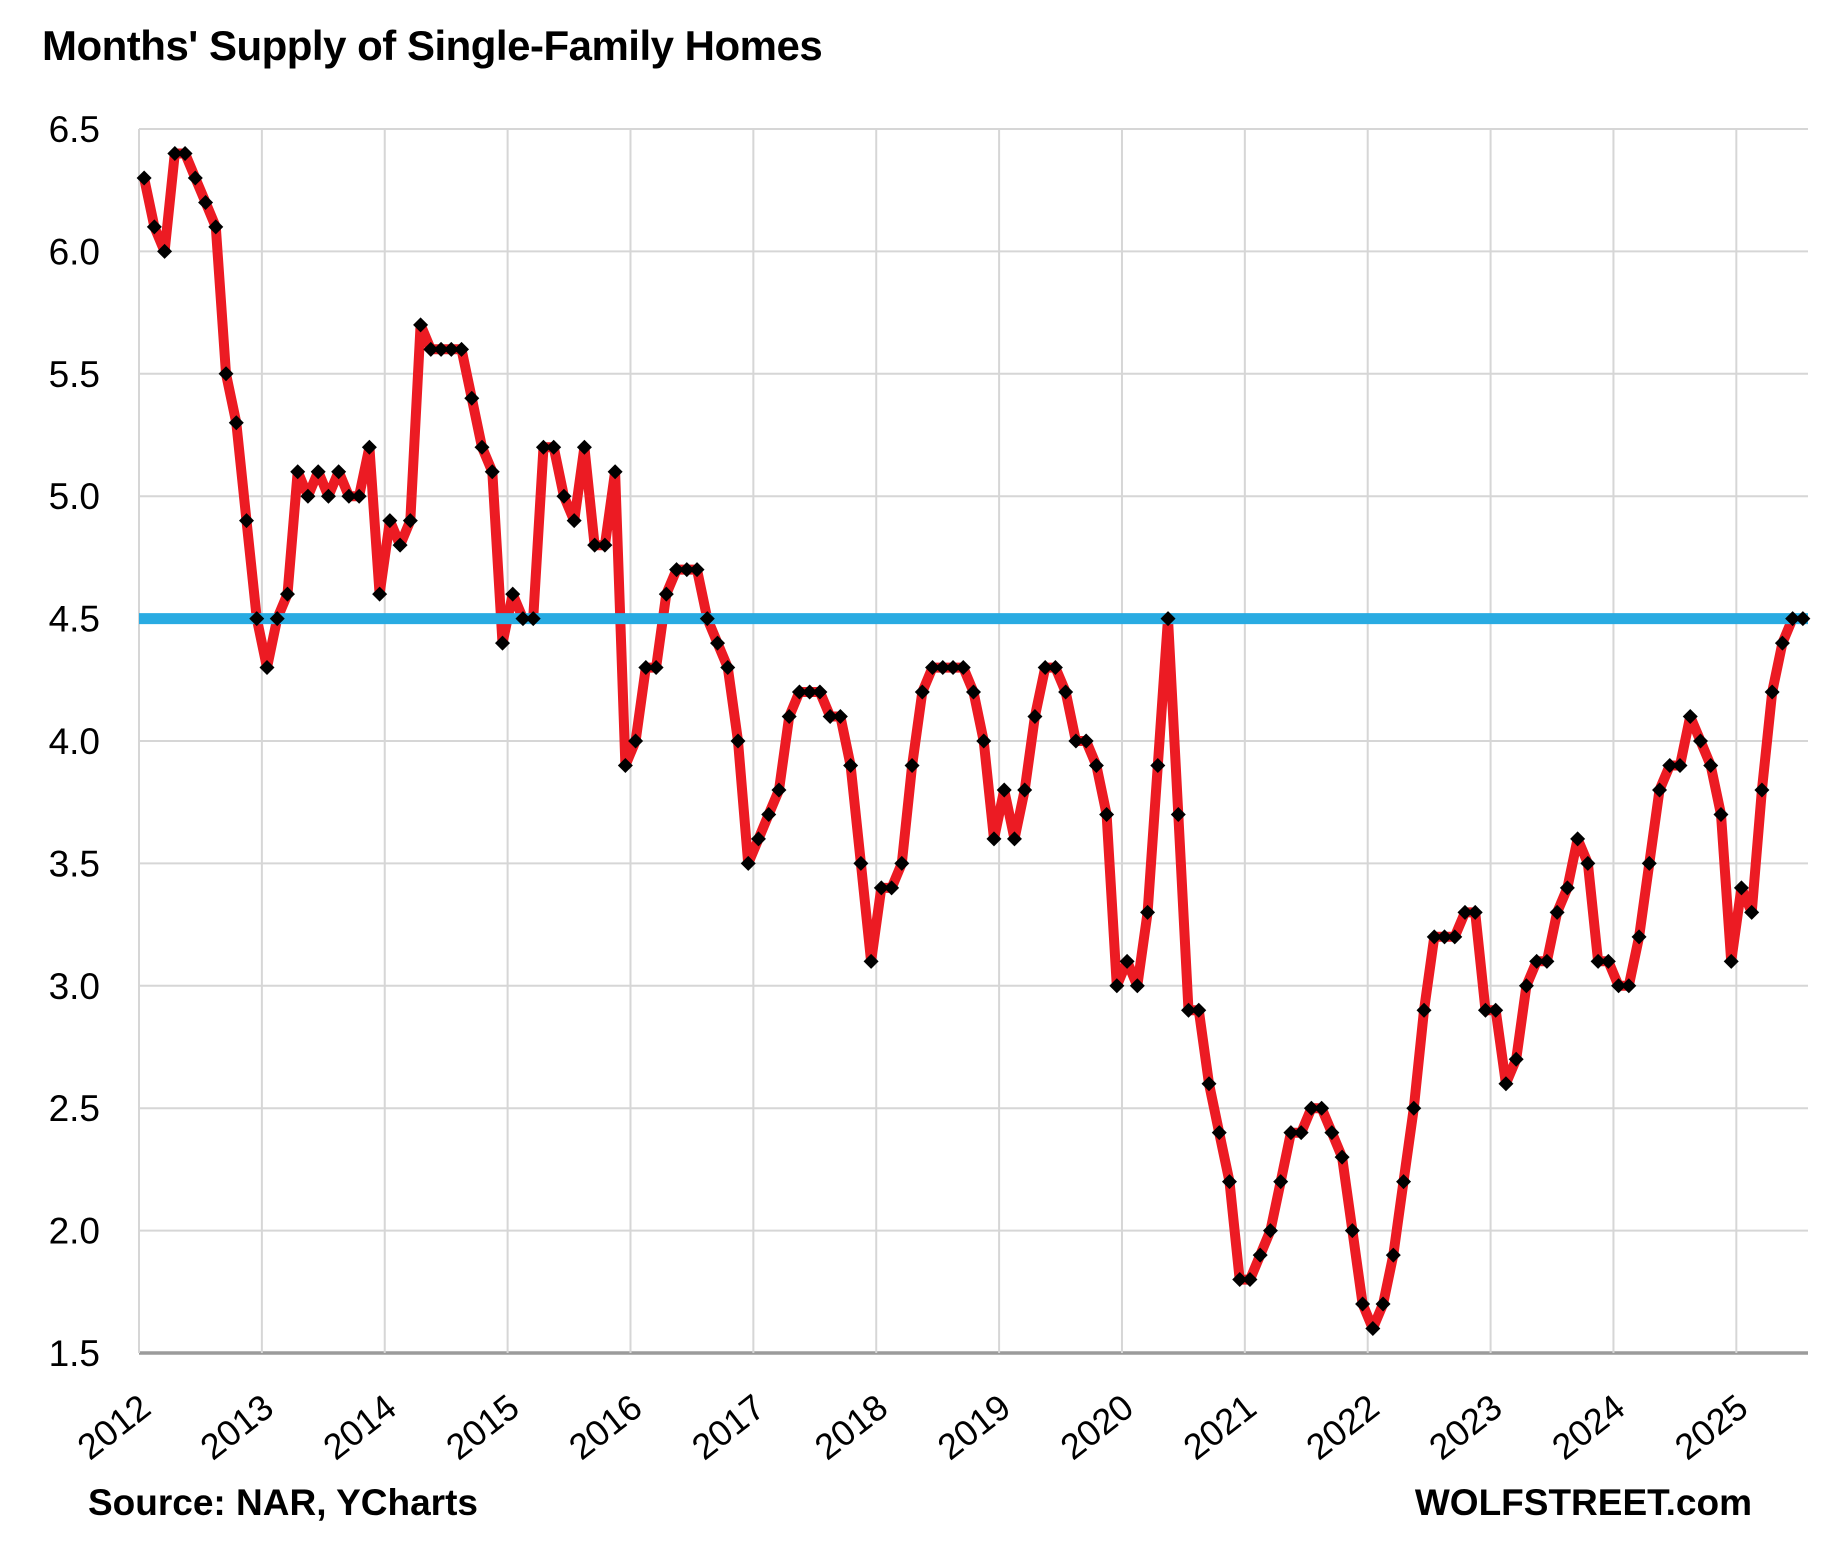 The width and height of the screenshot is (1835, 1547). Describe the element at coordinates (605, 1427) in the screenshot. I see `x-tick-label: 2016` at that location.